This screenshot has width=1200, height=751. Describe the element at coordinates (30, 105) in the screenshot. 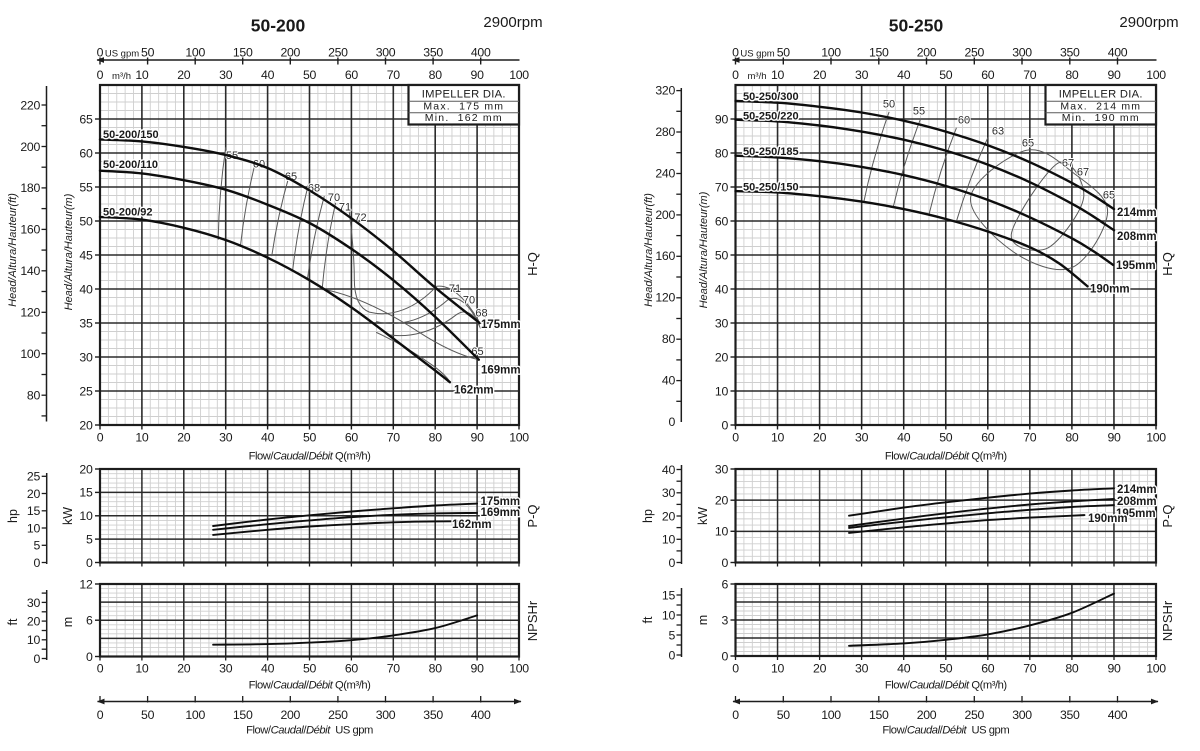

I see `svg-text: 220` at that location.